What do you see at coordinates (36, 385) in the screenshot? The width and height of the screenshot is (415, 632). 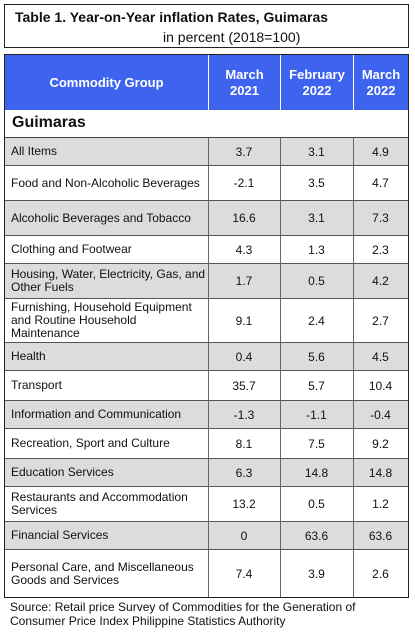 I see `row-label: Transport` at bounding box center [36, 385].